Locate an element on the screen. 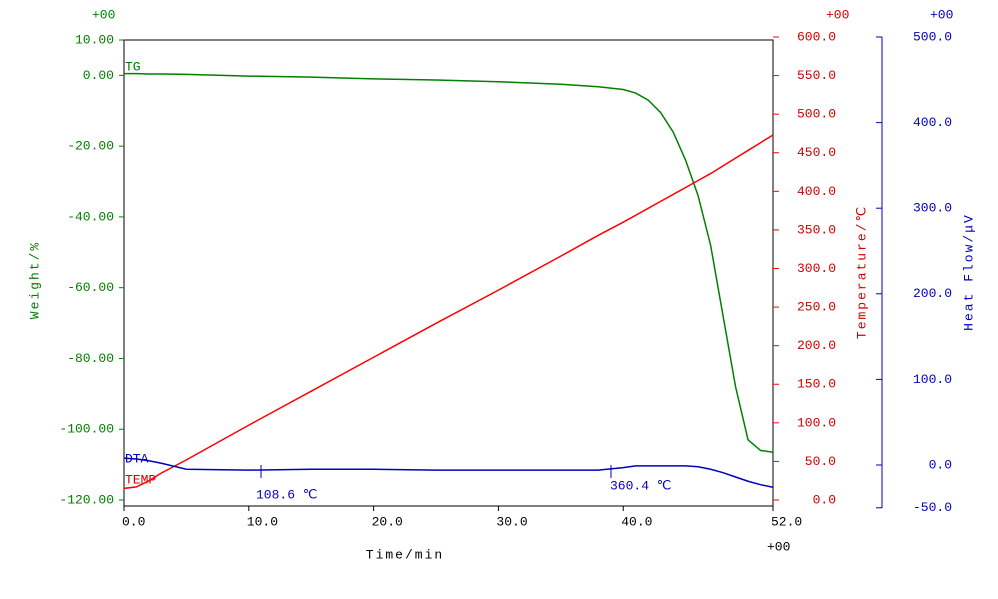 This screenshot has width=998, height=599. y2-exponent: +00 is located at coordinates (837, 14).